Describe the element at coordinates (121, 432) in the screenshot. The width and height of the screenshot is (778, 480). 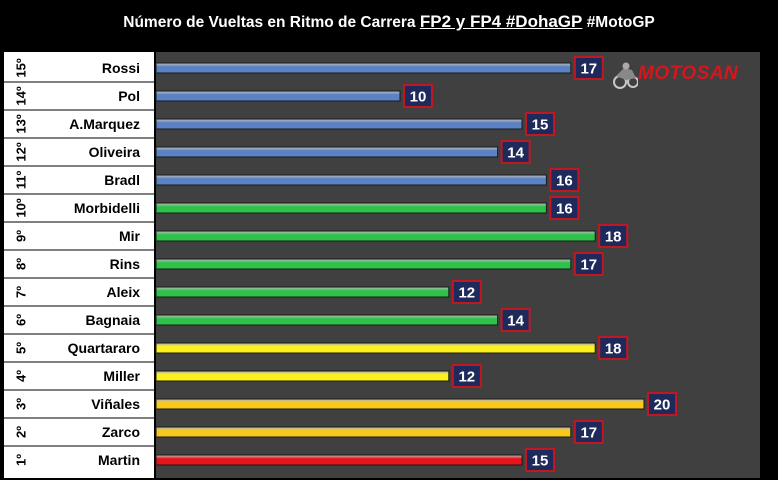
I see `category-label: Zarco` at that location.